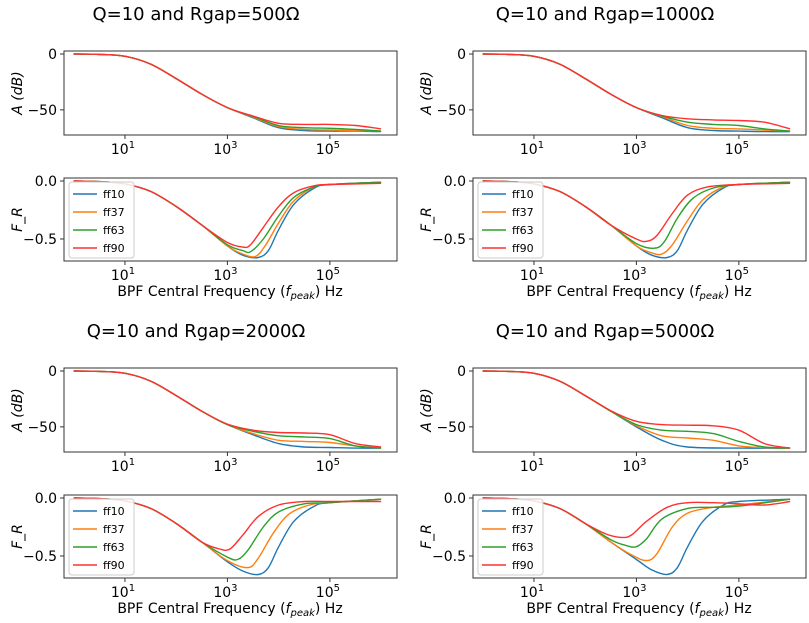 The image size is (809, 623). I want to click on panel-title: Q=10 and Rgap=1000Ω, so click(605, 14).